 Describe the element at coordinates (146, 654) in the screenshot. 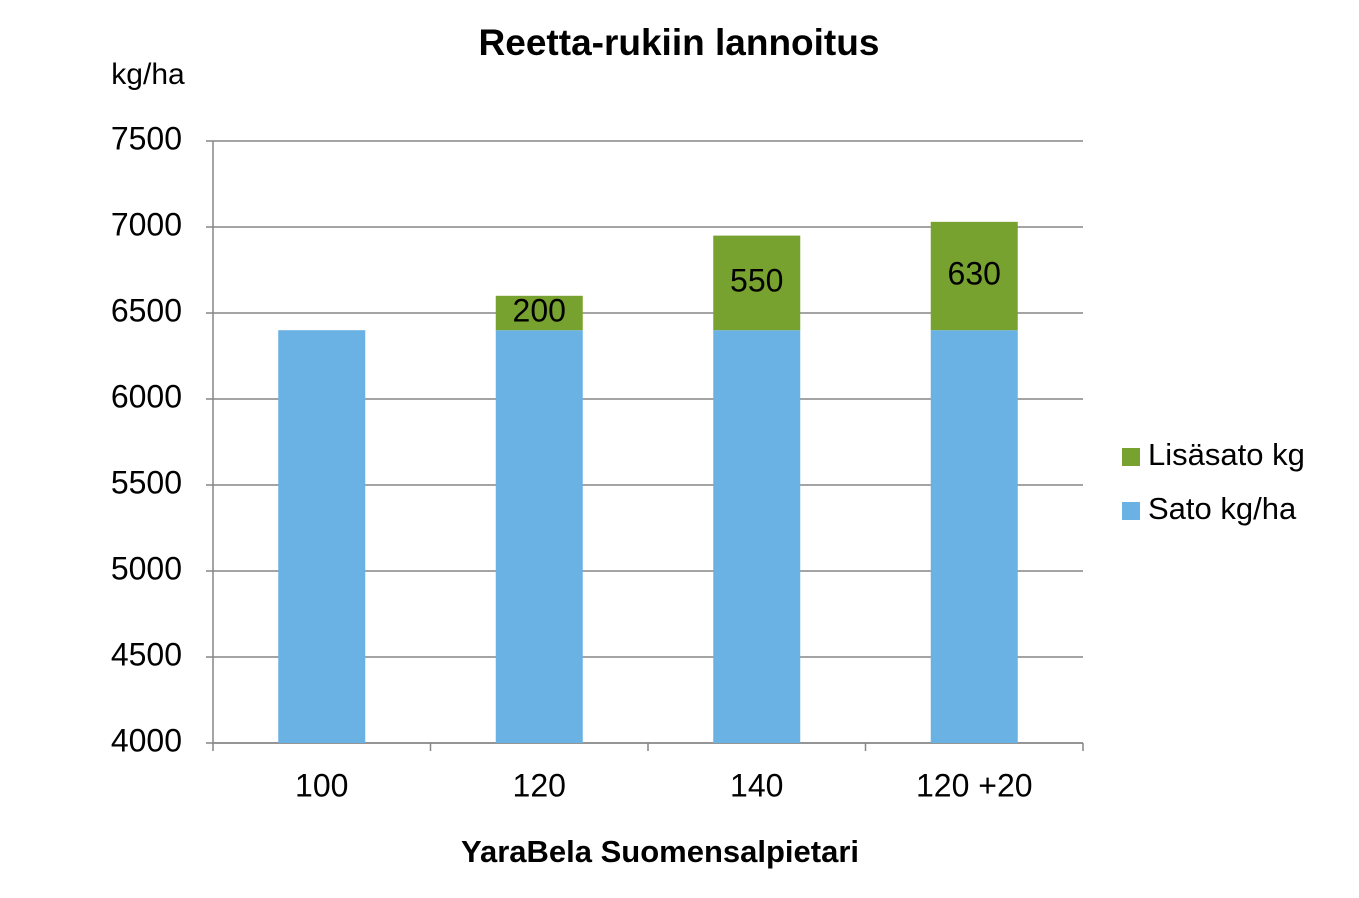

I see `y-tick-label: 4500` at that location.